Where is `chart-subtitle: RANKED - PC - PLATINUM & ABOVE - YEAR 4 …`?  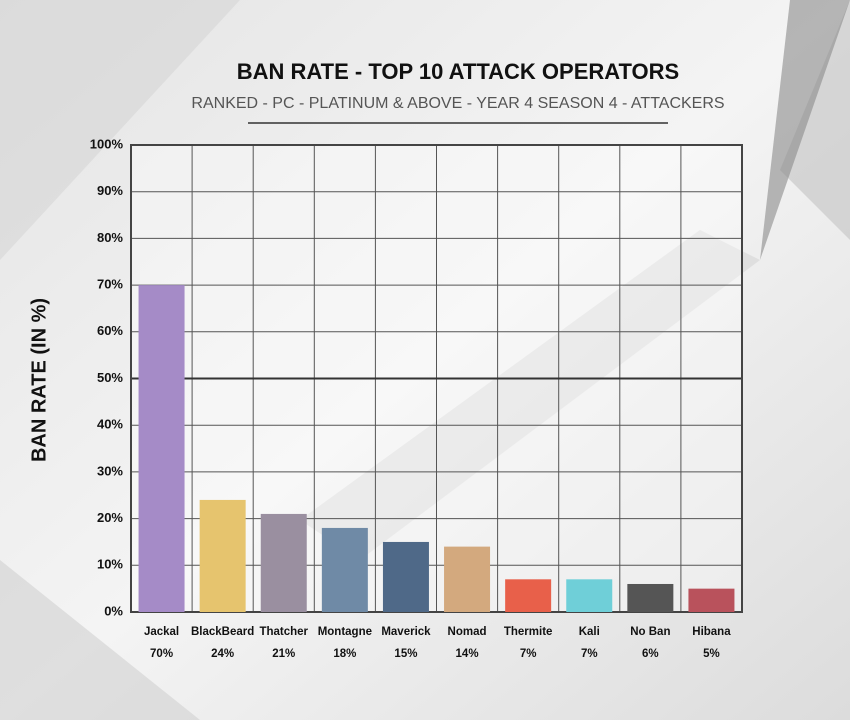
chart-subtitle: RANKED - PC - PLATINUM & ABOVE - YEAR 4 … is located at coordinates (457, 103).